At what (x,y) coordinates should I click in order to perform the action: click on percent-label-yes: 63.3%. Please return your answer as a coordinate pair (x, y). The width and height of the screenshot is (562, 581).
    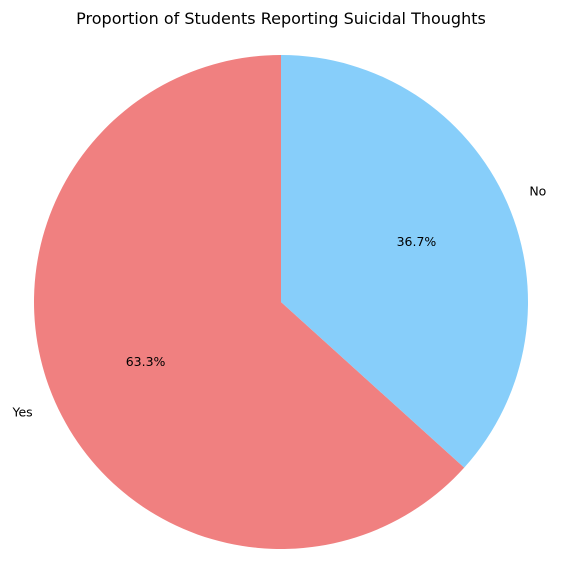
    Looking at the image, I should click on (146, 361).